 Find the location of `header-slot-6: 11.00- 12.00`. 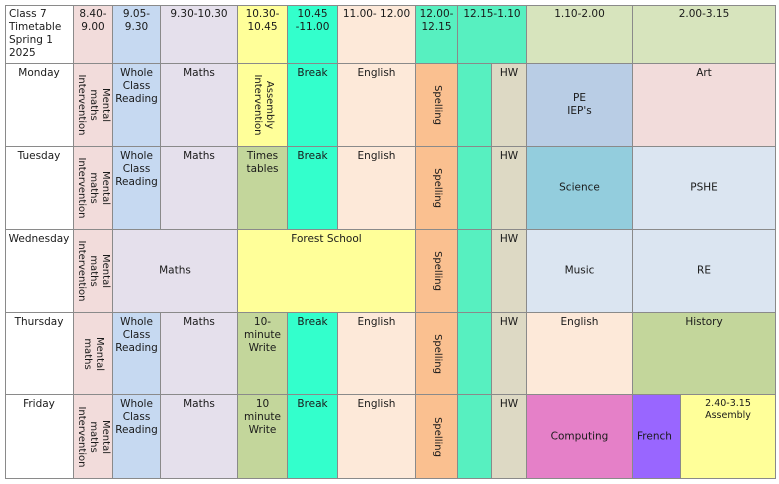

header-slot-6: 11.00- 12.00 is located at coordinates (377, 34).